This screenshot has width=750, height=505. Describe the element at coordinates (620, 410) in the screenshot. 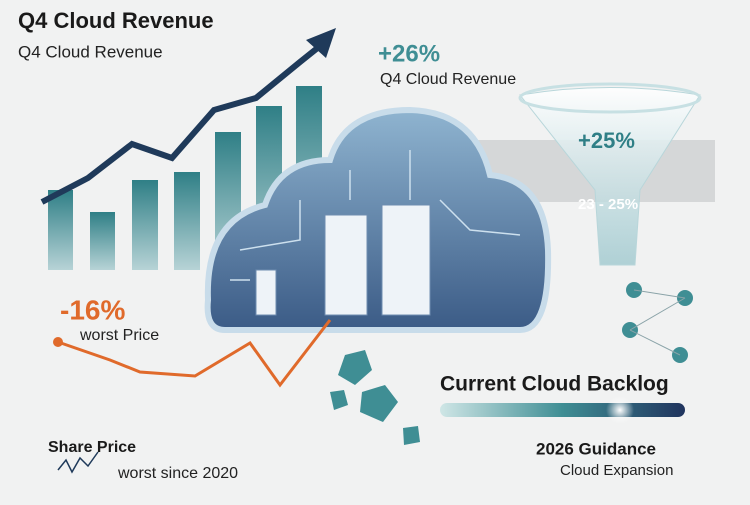

I see `glow` at that location.